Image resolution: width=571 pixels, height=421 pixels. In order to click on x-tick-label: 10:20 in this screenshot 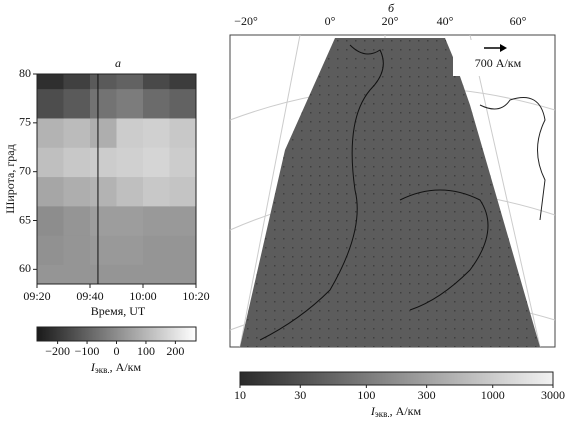, I will do `click(195, 296)`.